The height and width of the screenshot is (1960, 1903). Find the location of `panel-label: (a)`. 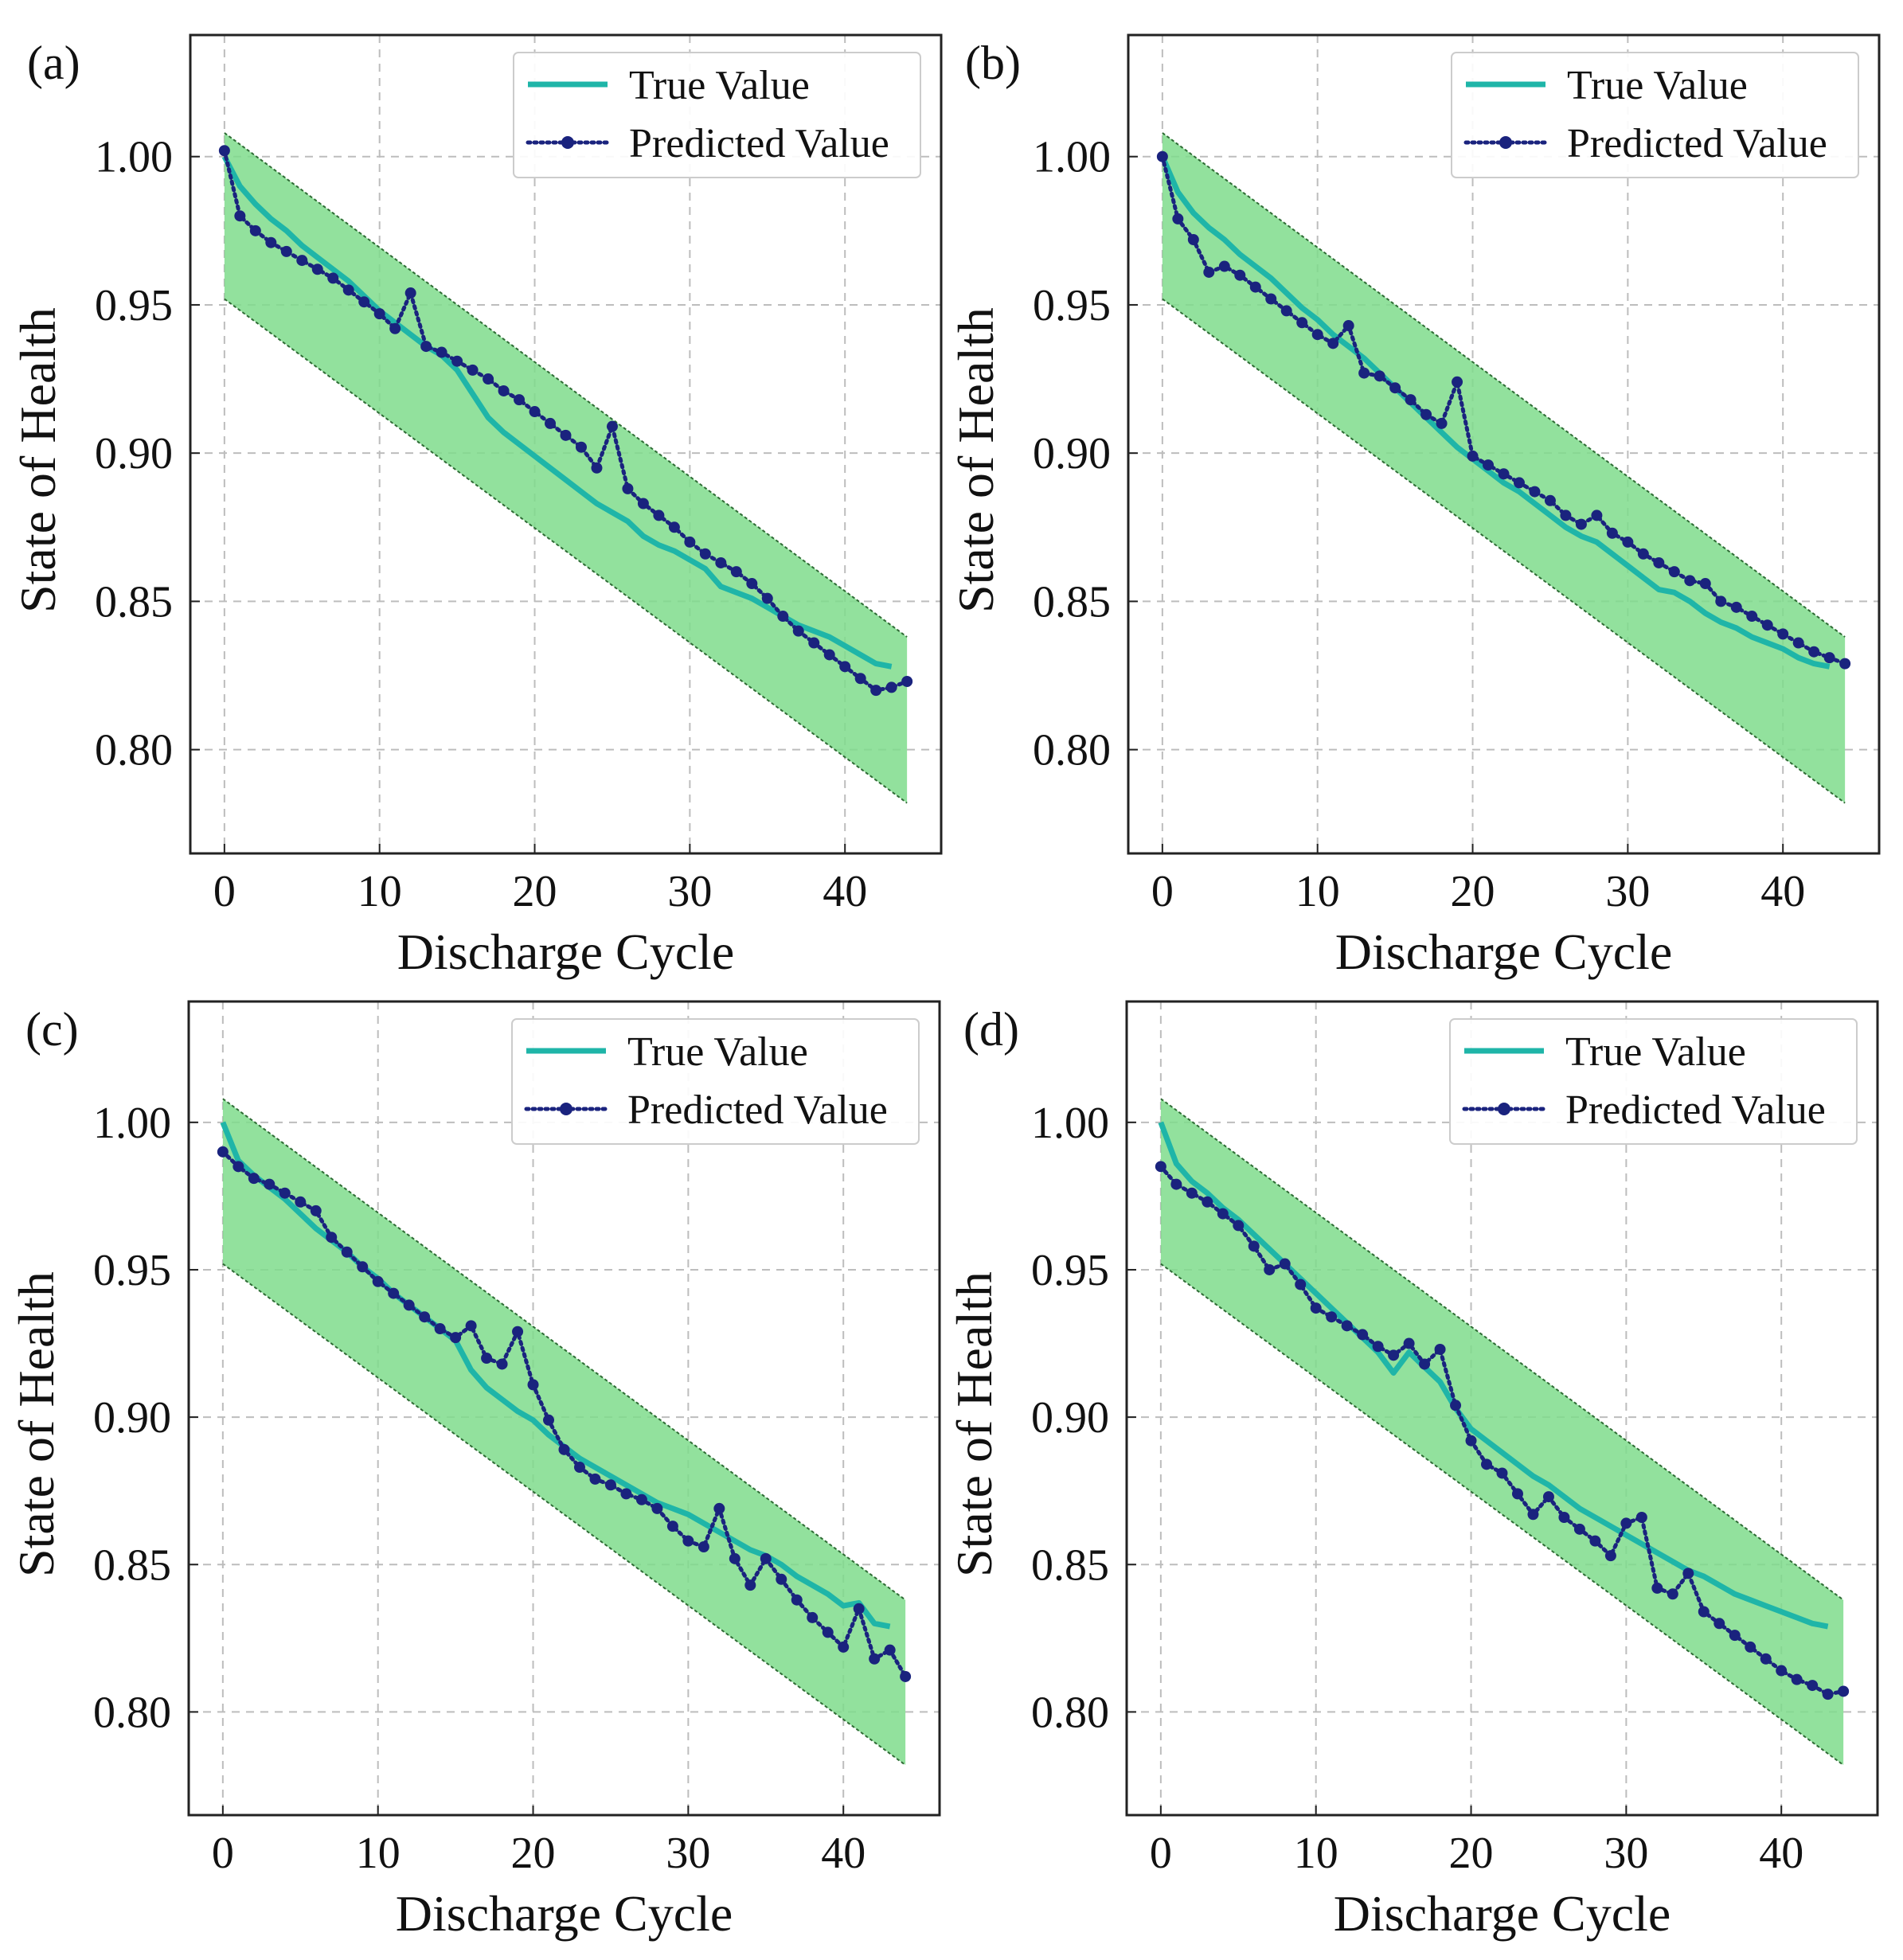

panel-label: (a) is located at coordinates (54, 63).